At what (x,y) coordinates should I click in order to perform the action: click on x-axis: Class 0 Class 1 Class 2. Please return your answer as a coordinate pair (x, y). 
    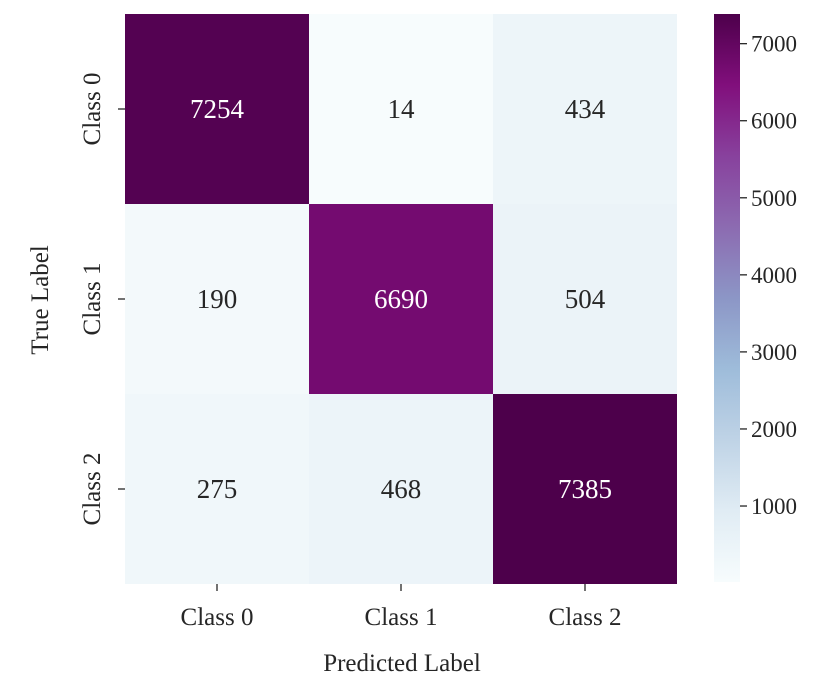
    Looking at the image, I should click on (401, 607).